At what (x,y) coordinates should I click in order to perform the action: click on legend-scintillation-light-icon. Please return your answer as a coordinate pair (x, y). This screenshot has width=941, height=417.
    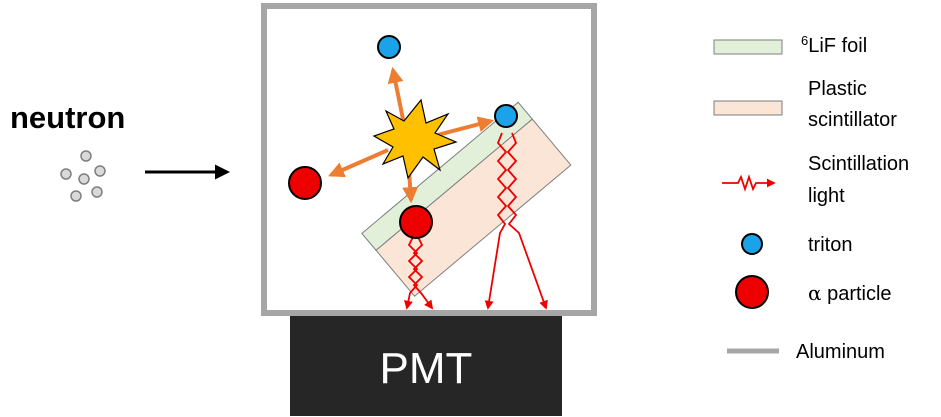
    Looking at the image, I should click on (749, 183).